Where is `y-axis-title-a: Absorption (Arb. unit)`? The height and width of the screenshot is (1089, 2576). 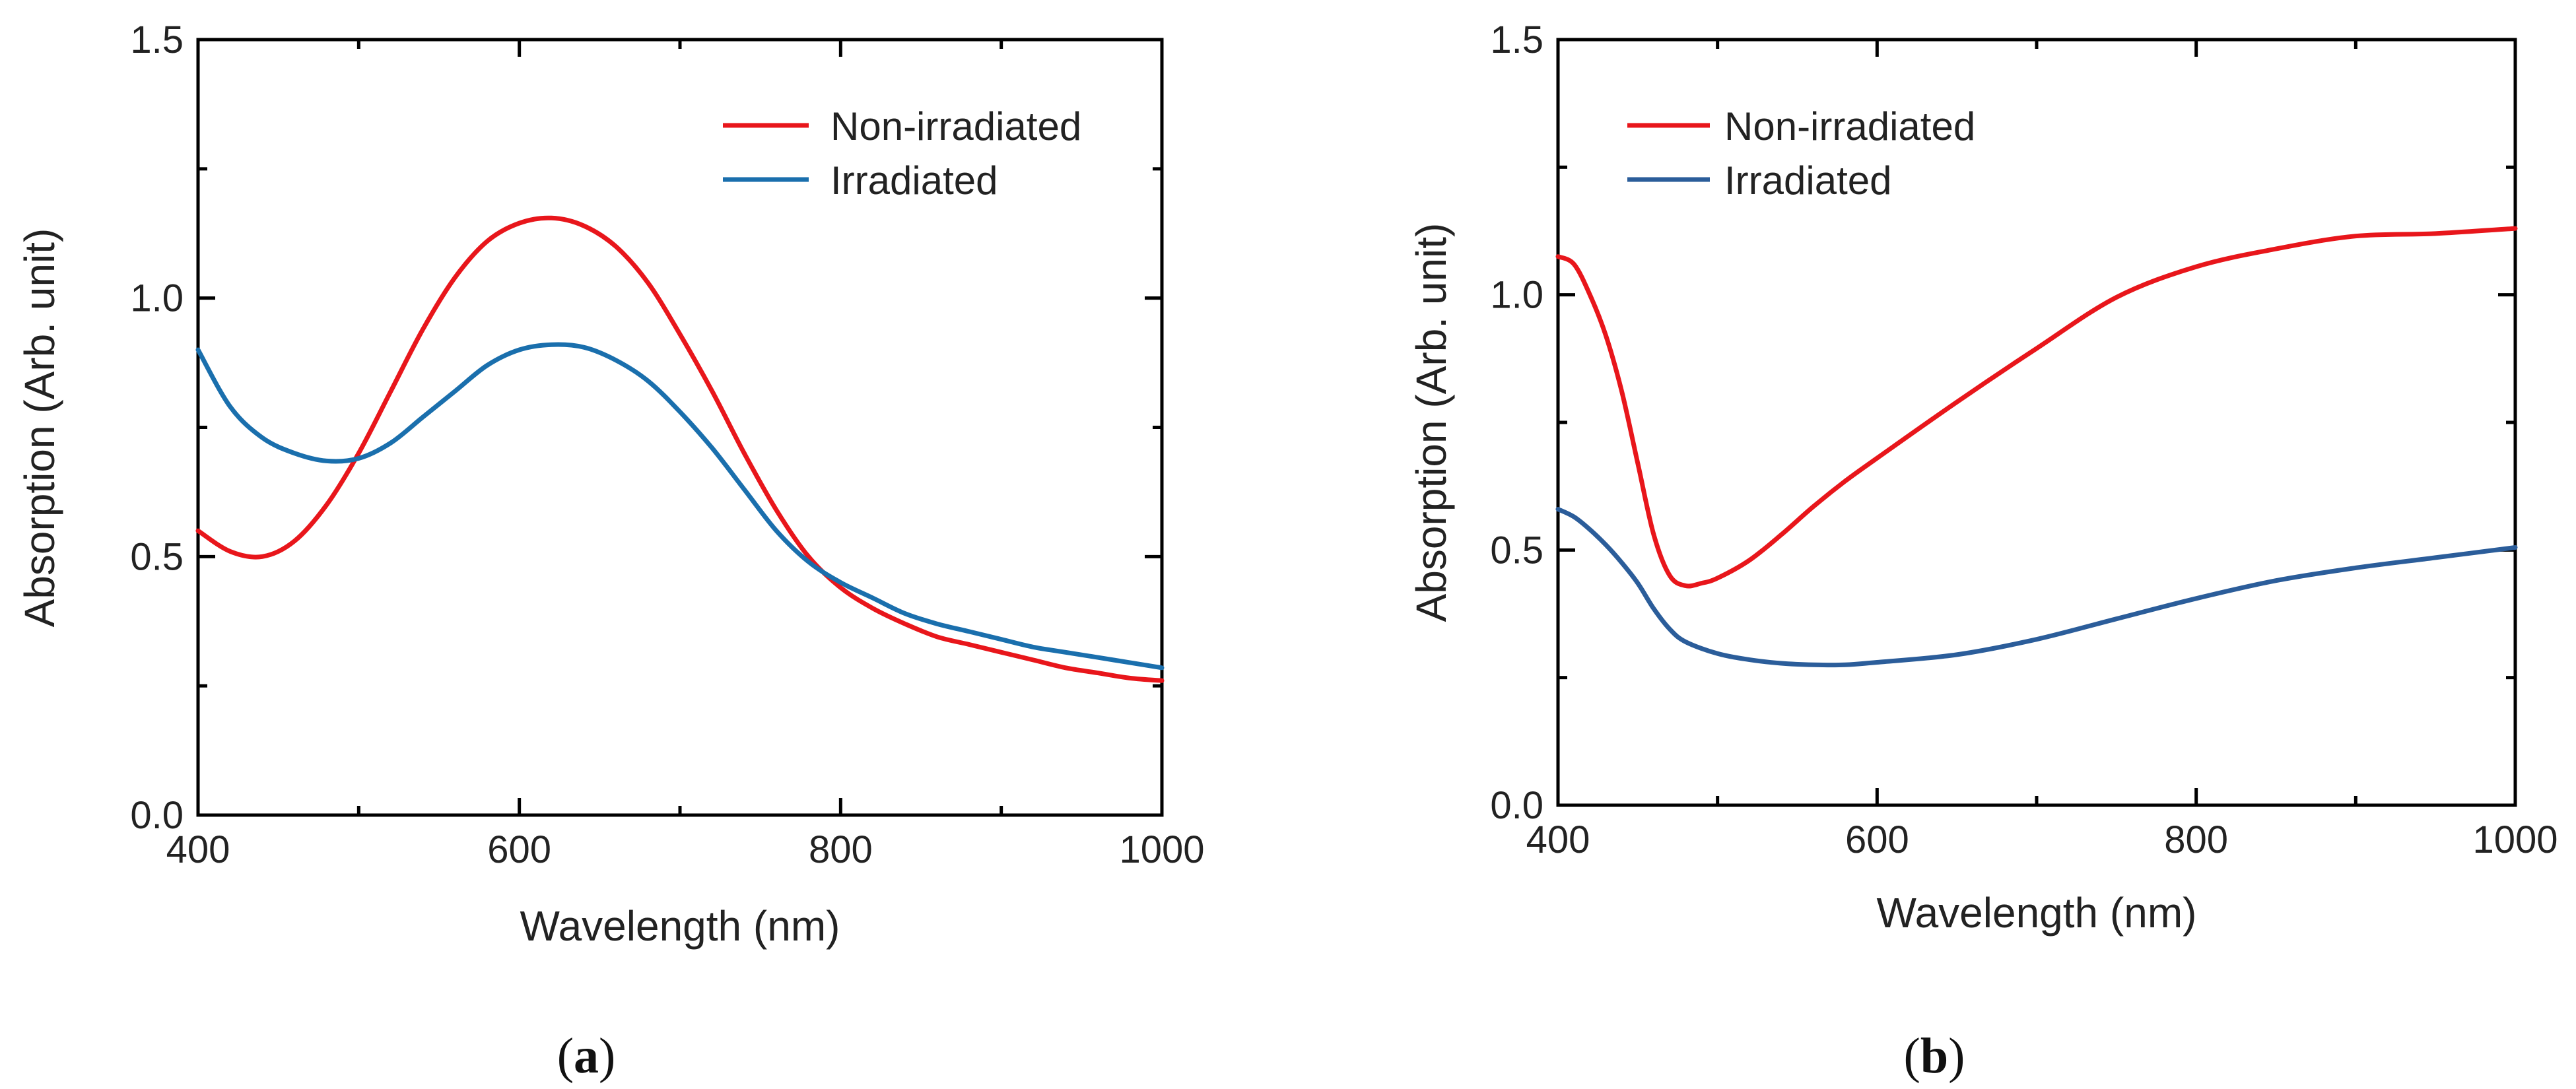
y-axis-title-a: Absorption (Arb. unit) is located at coordinates (40, 428).